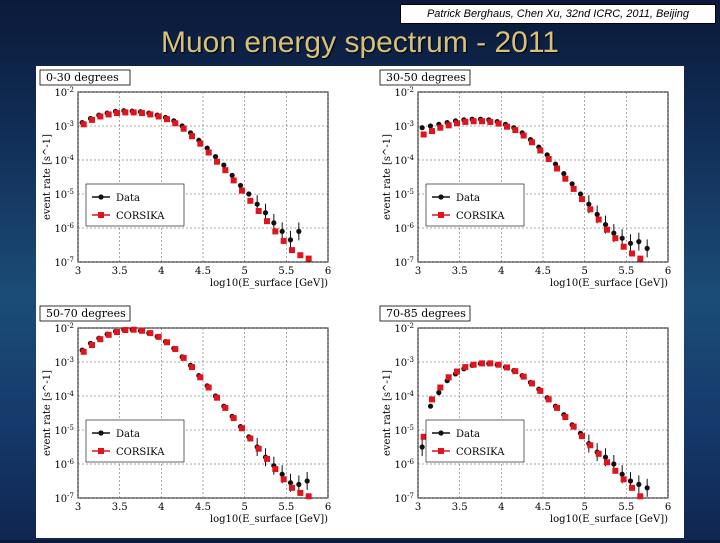 The image size is (720, 543). I want to click on x-tick-label: 3.5, so click(120, 271).